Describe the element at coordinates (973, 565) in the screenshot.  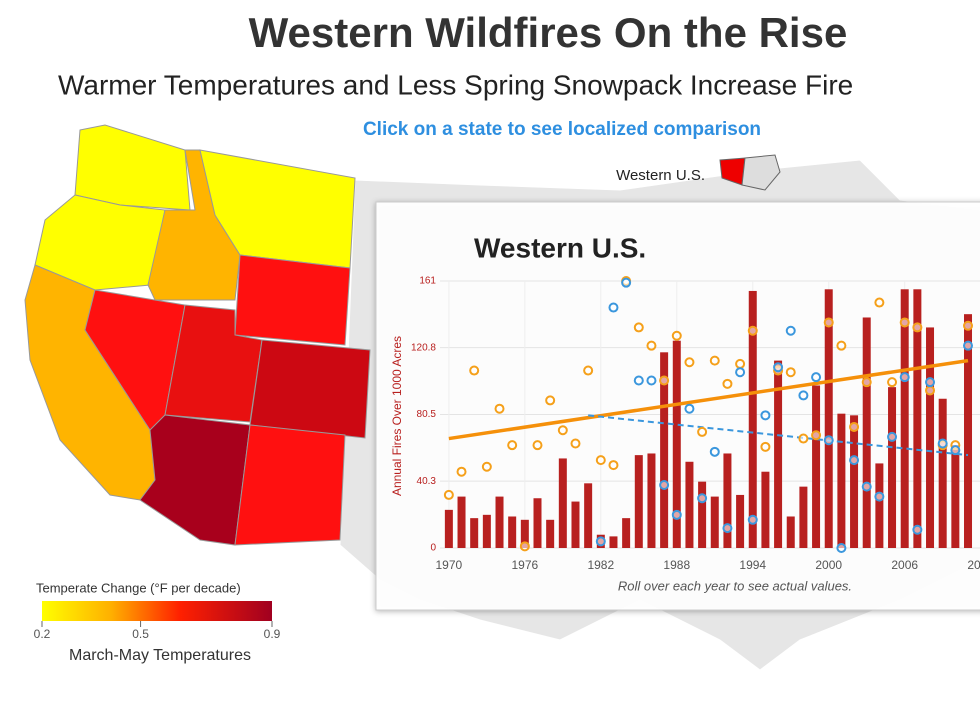
I see `x-tick-label: 2012` at that location.